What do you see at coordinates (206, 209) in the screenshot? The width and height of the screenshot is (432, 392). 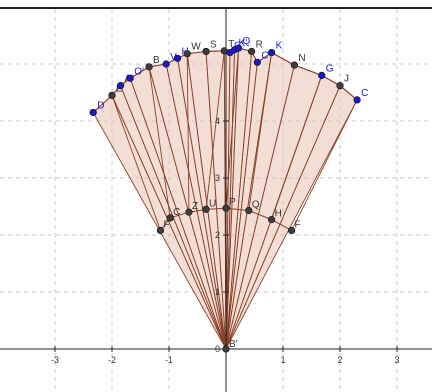 I see `point-u` at bounding box center [206, 209].